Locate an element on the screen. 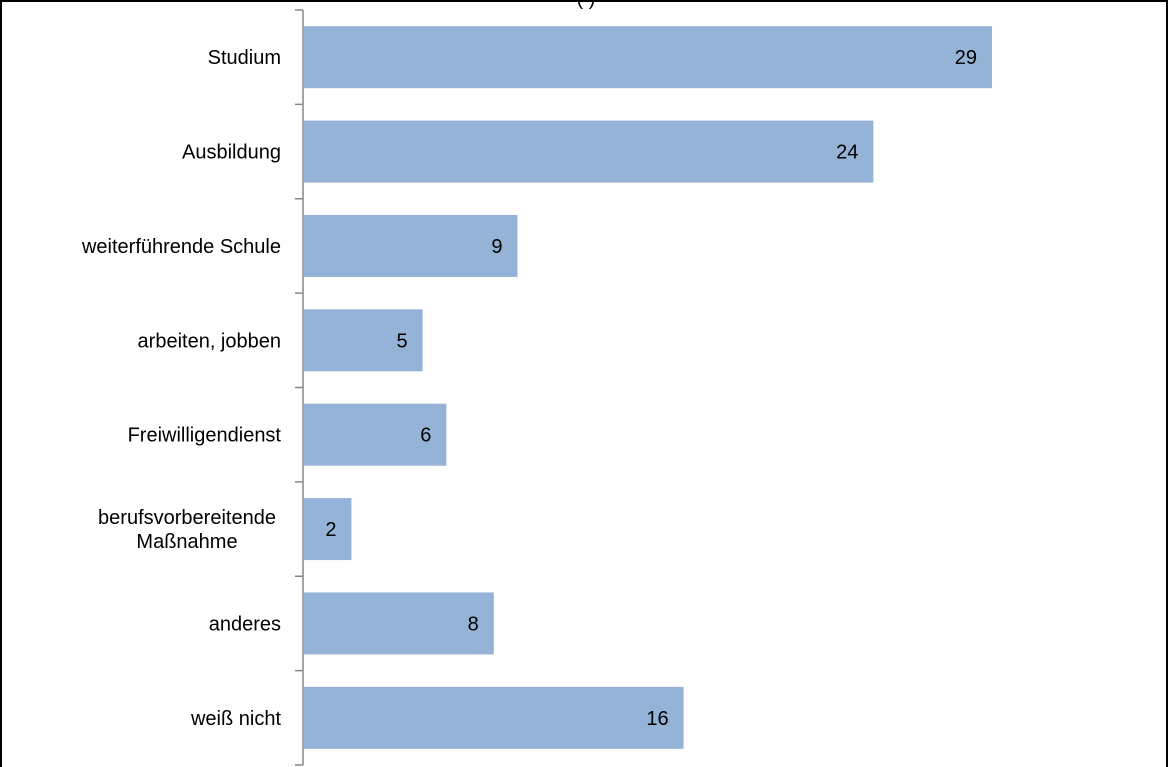 This screenshot has width=1168, height=767. category-label: Ausbildung is located at coordinates (231, 153).